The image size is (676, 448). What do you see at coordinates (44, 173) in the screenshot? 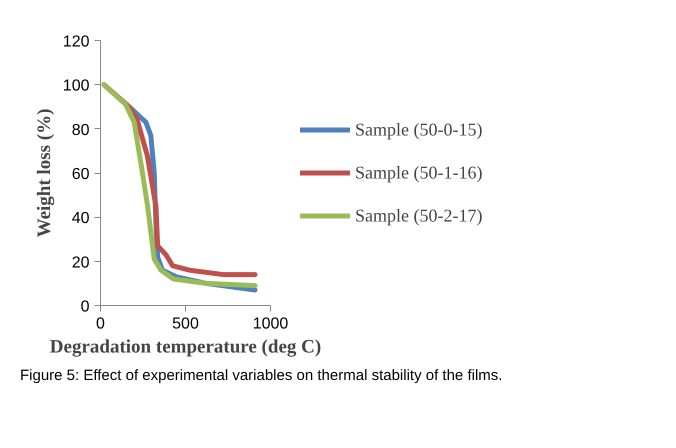
I see `y-axis-title: Weight loss (%)` at bounding box center [44, 173].